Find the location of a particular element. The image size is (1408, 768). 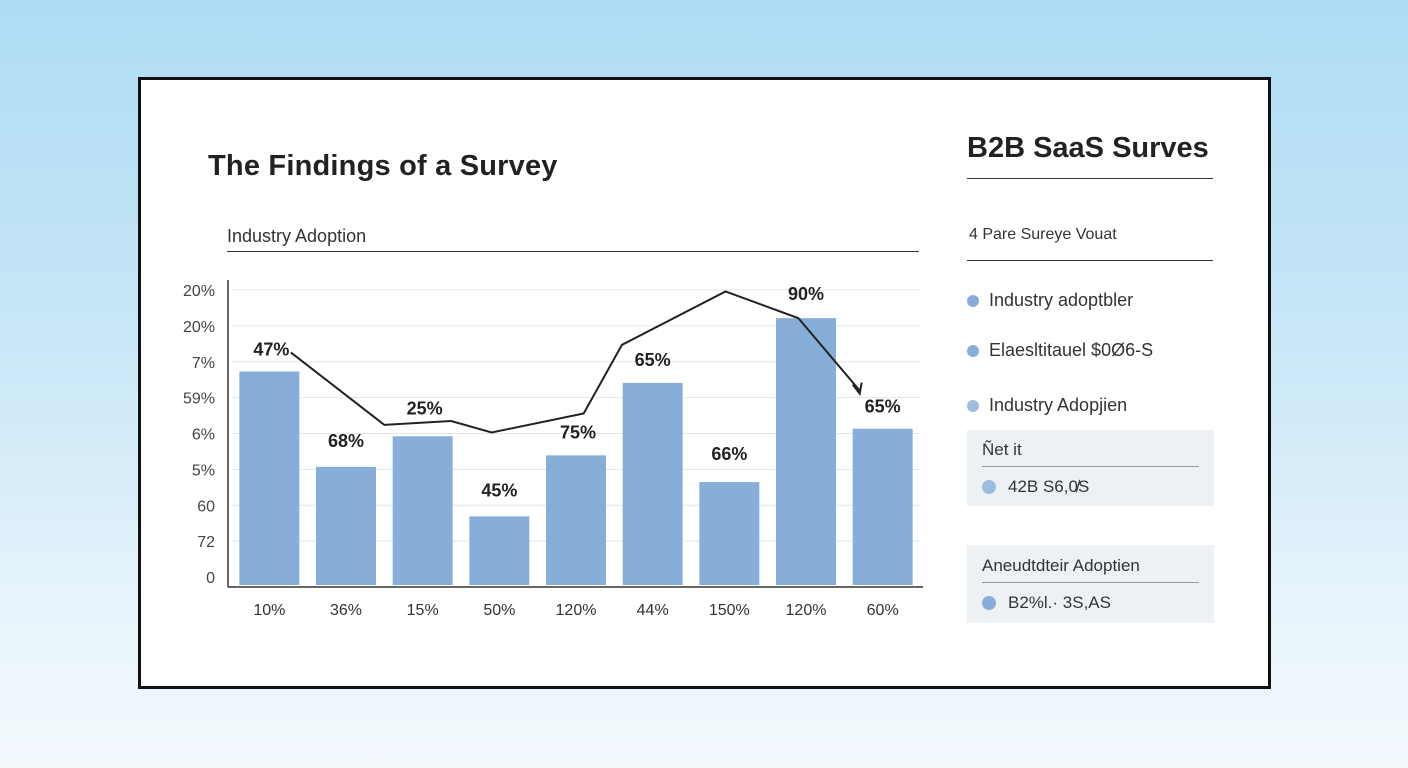

x-tick-label: 150% is located at coordinates (729, 610).